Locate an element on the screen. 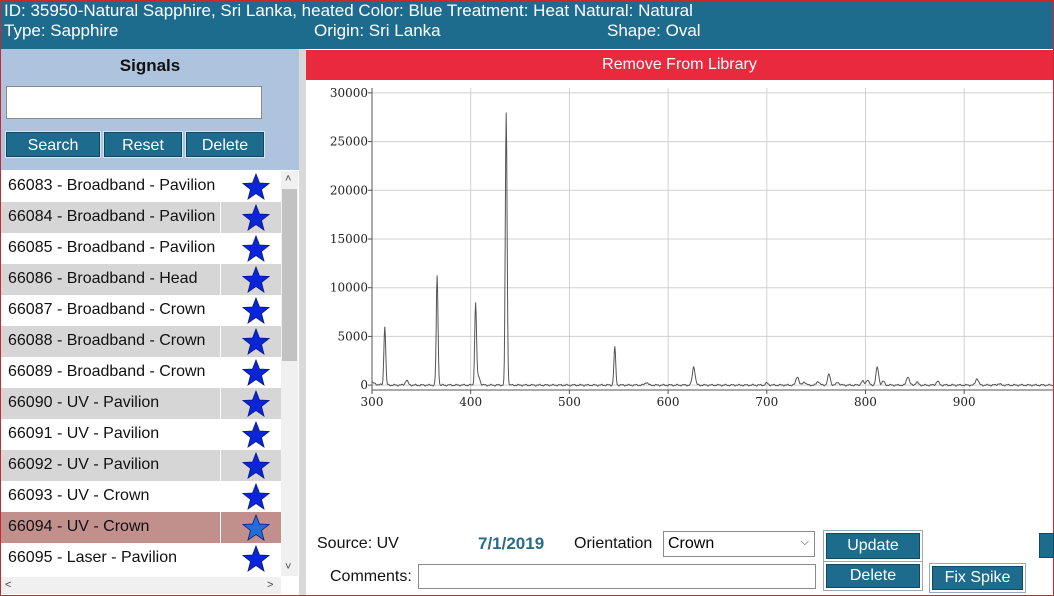  list-item: 66090 - UV - Pavilion is located at coordinates (141, 403).